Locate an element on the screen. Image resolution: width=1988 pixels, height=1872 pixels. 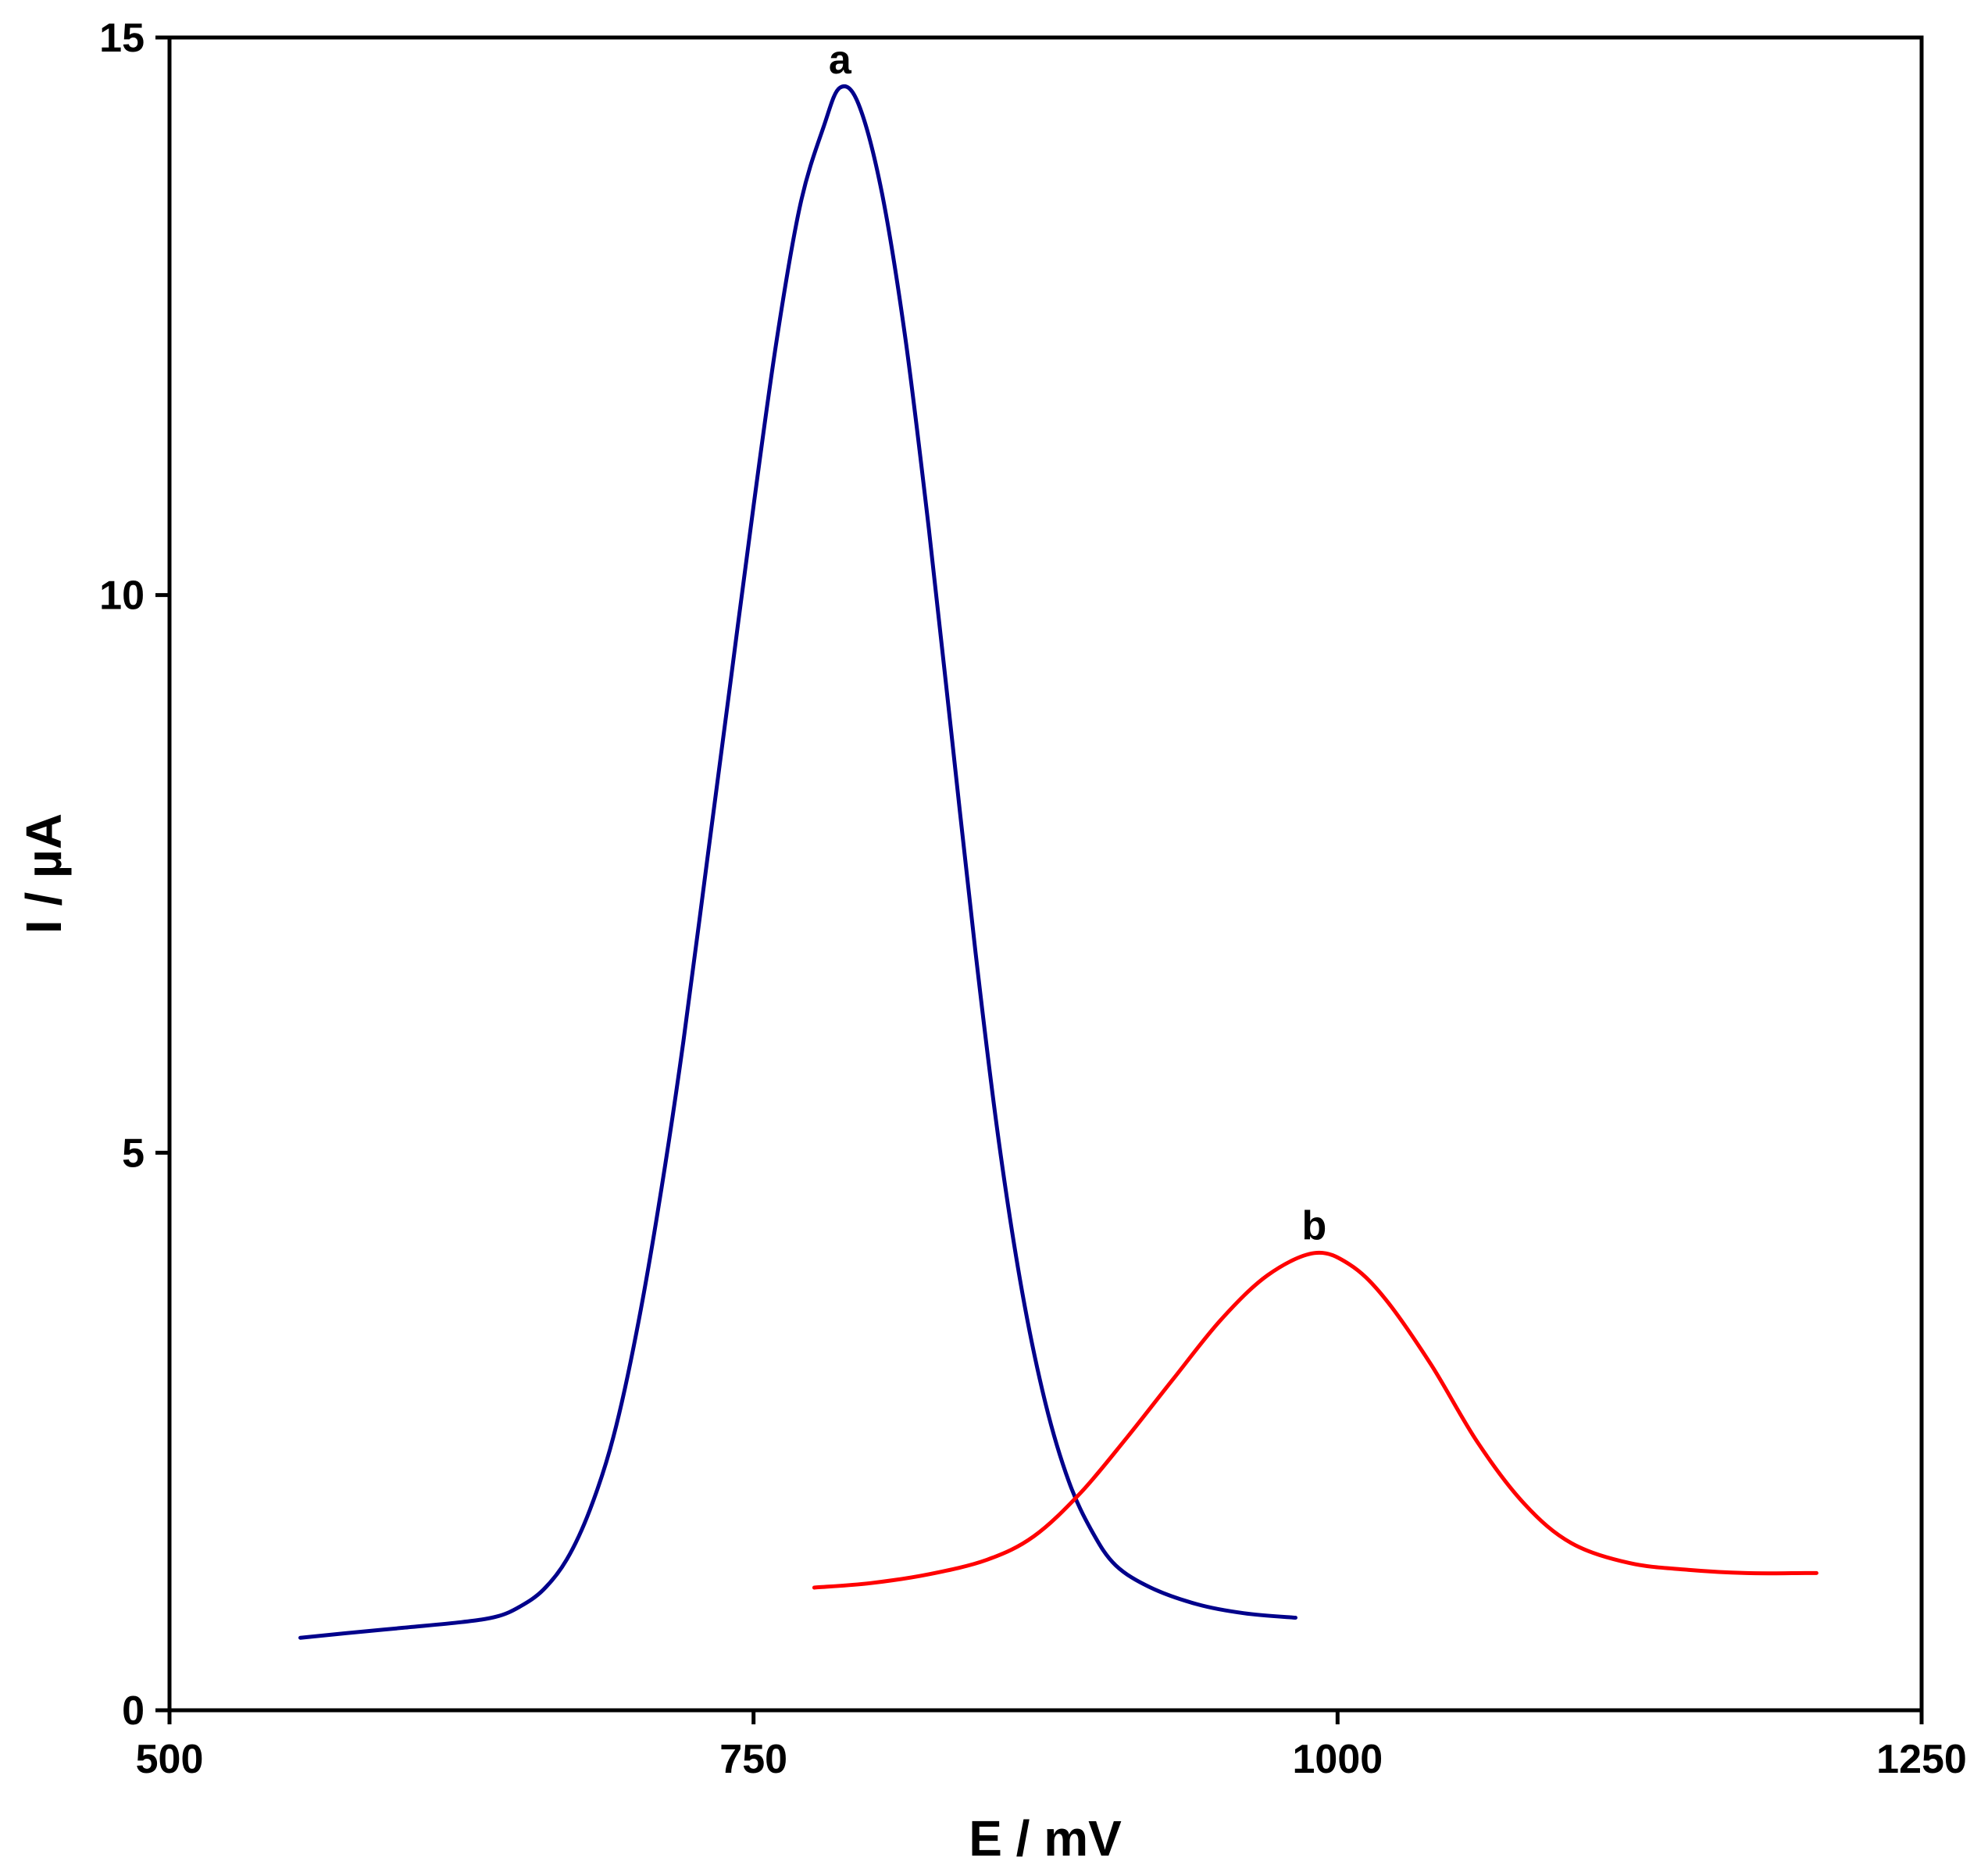
y-tick-label-3: 15 is located at coordinates (122, 38).